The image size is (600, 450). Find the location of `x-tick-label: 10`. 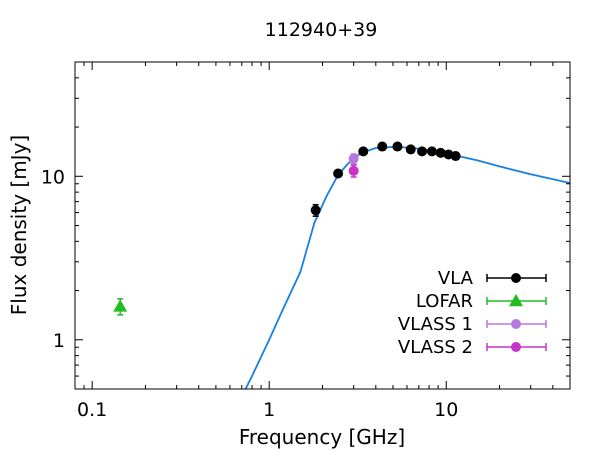

x-tick-label: 10 is located at coordinates (446, 410).